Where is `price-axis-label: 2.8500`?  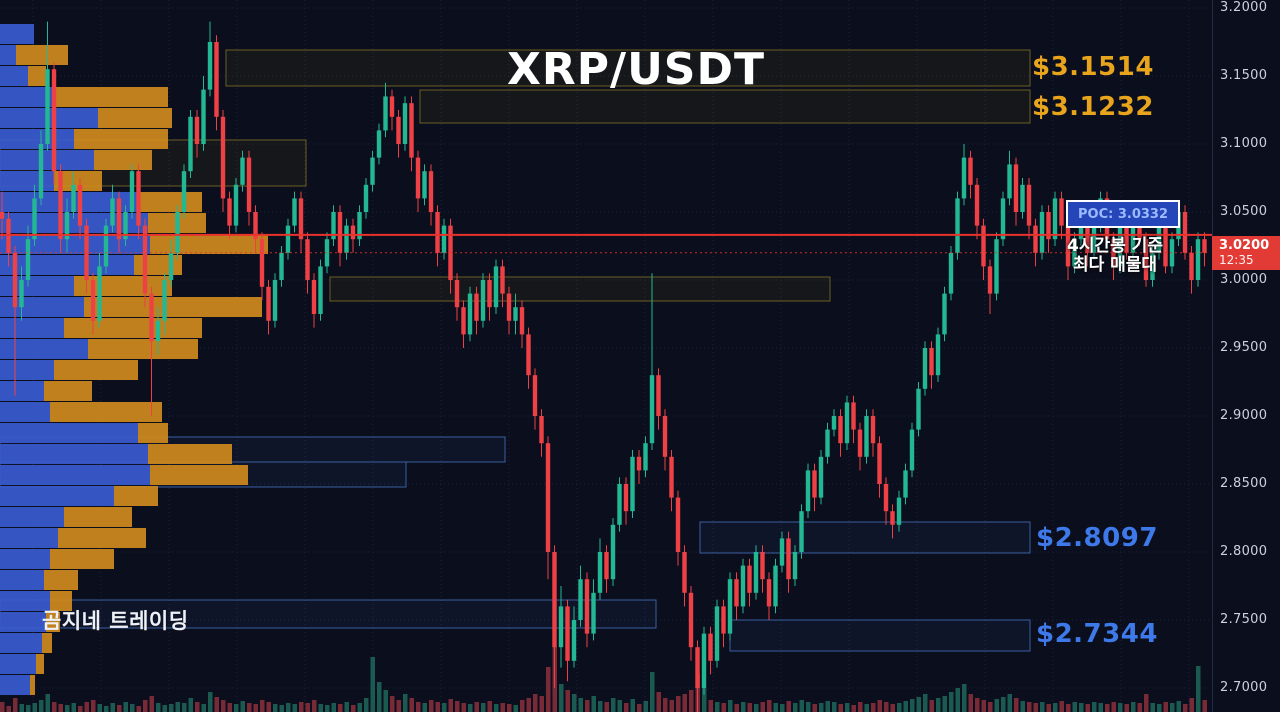
price-axis-label: 2.8500 is located at coordinates (1244, 483).